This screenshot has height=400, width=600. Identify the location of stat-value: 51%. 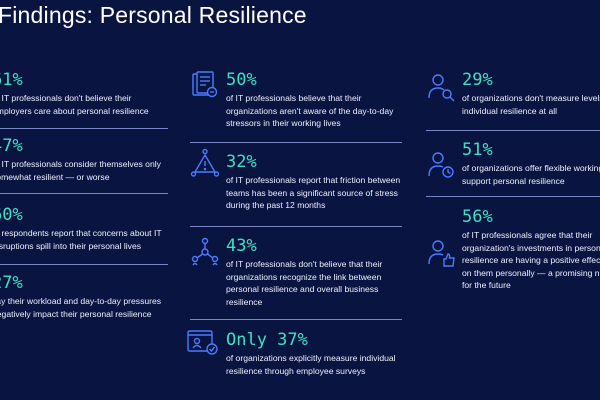
(477, 150).